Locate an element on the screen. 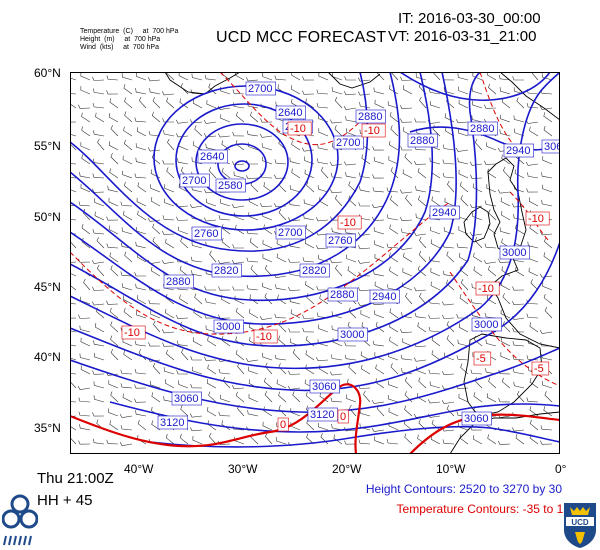  svg-text: 2940 is located at coordinates (518, 151).